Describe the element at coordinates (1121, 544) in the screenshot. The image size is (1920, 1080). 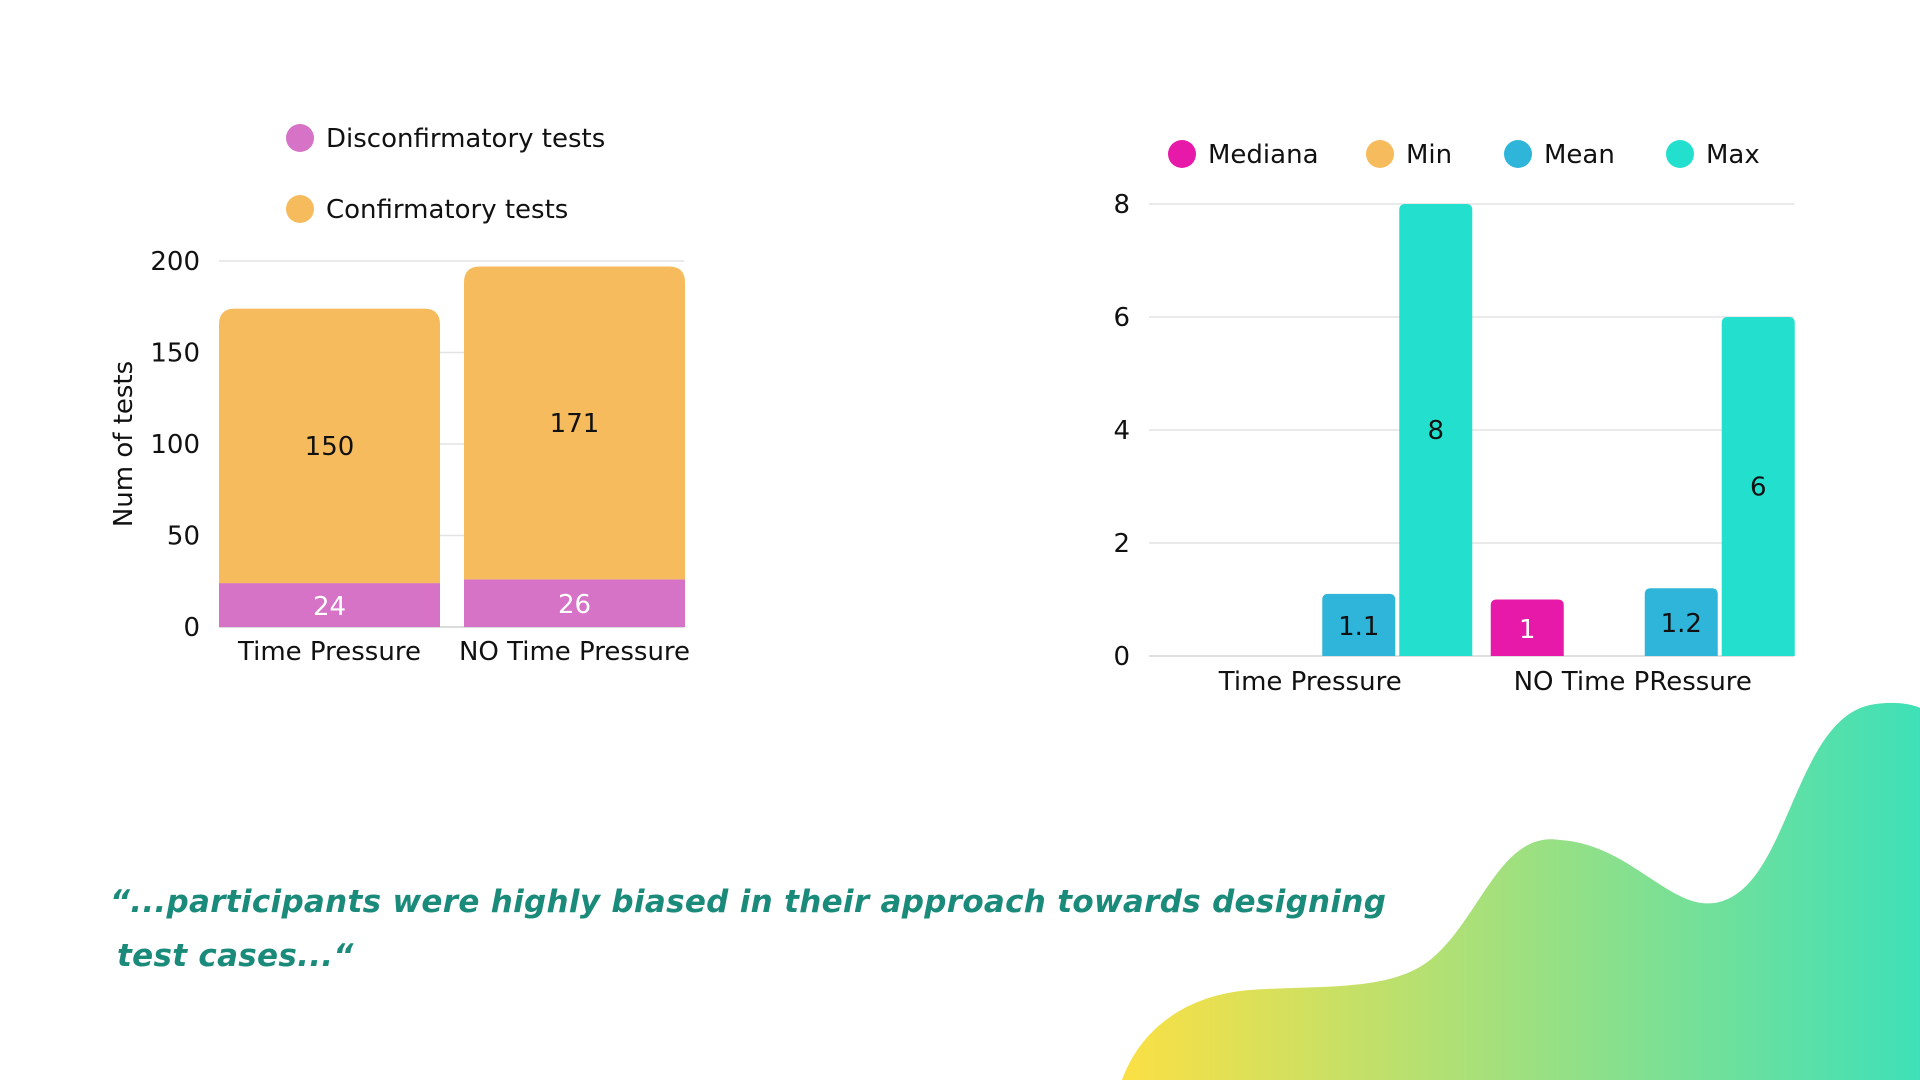
I see `y-tick-label: 2` at that location.